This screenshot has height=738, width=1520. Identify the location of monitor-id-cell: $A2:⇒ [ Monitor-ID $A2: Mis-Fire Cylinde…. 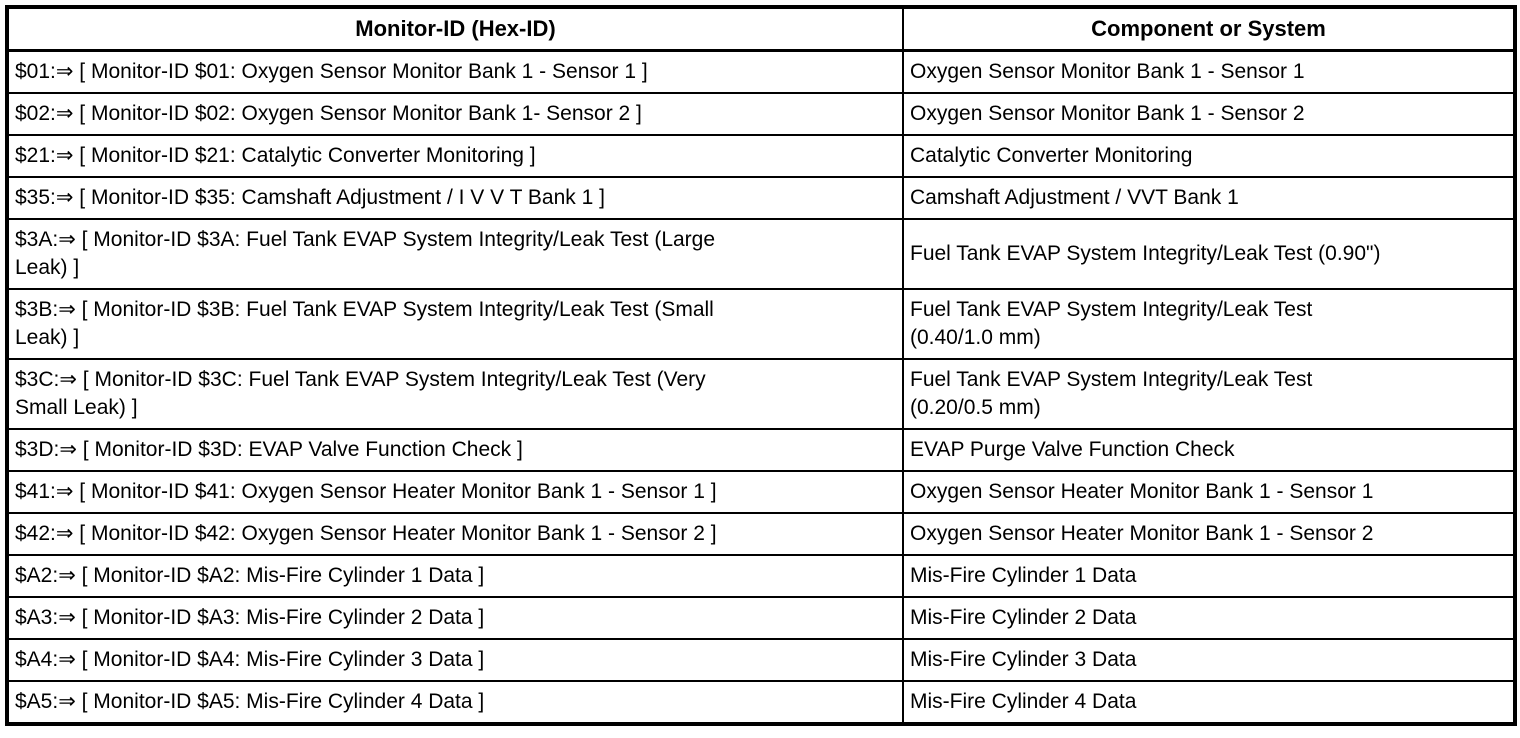
(455, 576).